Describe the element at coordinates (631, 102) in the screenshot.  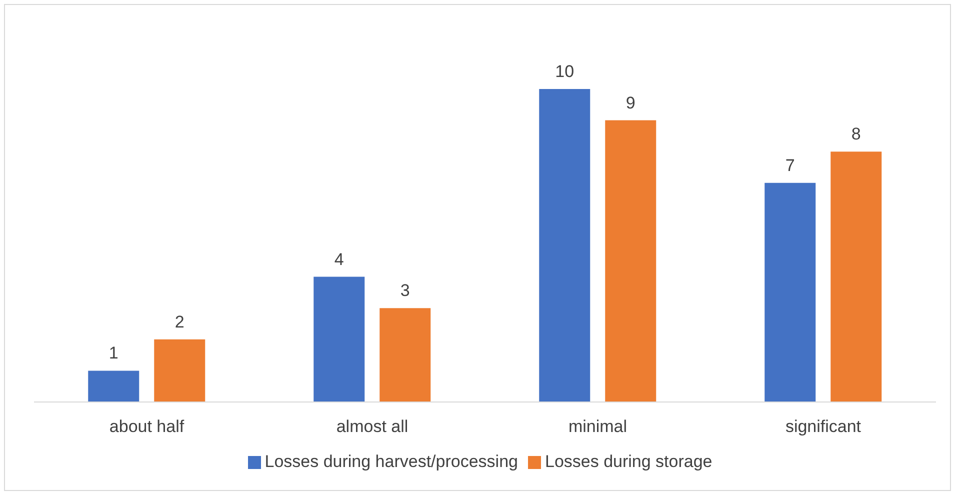
I see `data-label: 9` at that location.